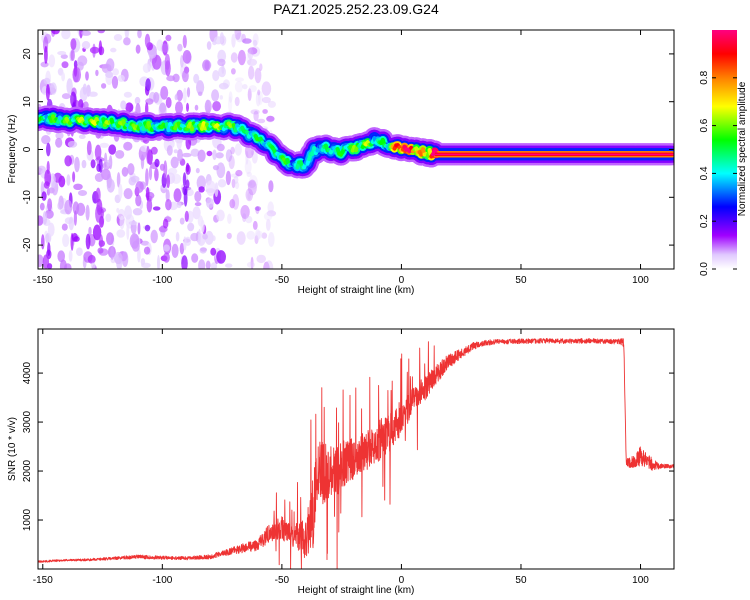 The image size is (750, 600). Describe the element at coordinates (43, 280) in the screenshot. I see `spectrogram-x-tick-label: -150` at that location.